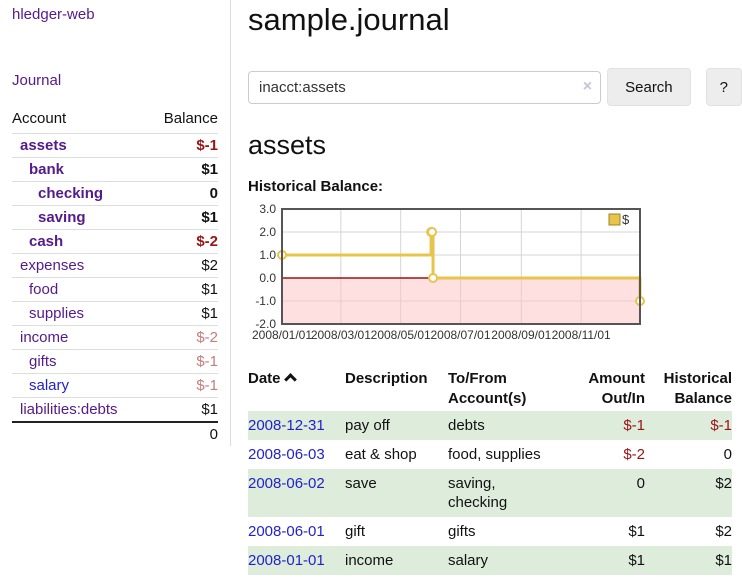 This screenshot has width=742, height=582. Describe the element at coordinates (723, 560) in the screenshot. I see `transaction-balance: $1` at that location.